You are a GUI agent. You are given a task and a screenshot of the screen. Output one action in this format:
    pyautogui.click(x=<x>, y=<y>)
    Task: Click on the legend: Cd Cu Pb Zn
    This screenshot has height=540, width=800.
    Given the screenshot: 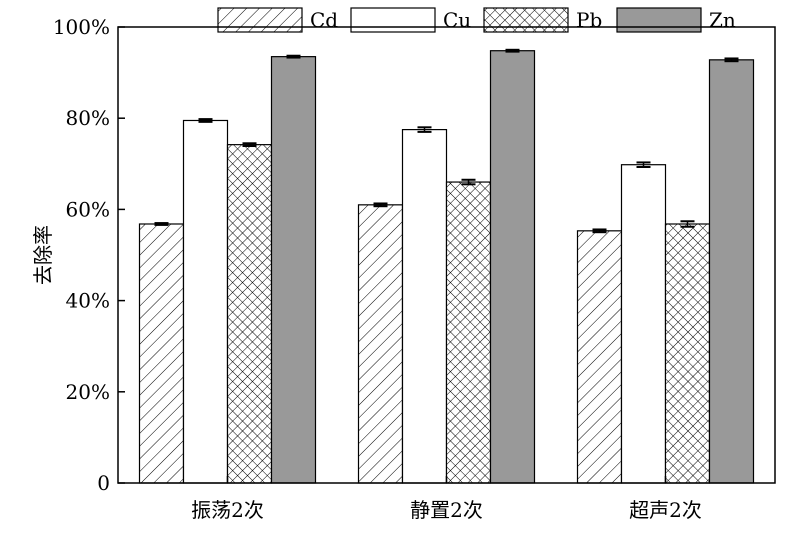 What is the action you would take?
    pyautogui.click(x=476, y=20)
    